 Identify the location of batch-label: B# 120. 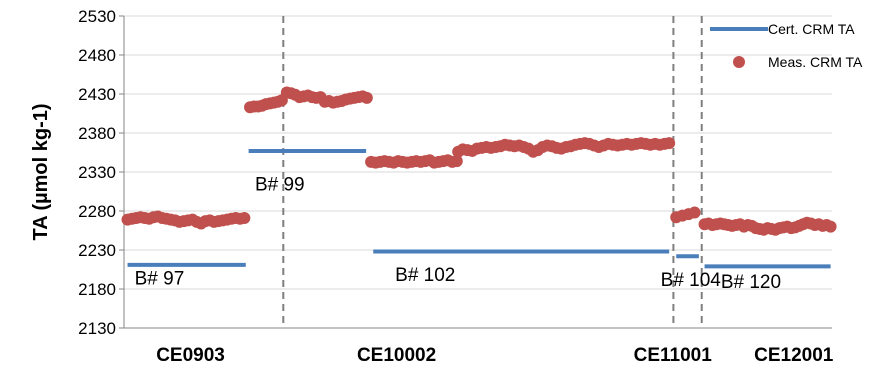
(751, 282).